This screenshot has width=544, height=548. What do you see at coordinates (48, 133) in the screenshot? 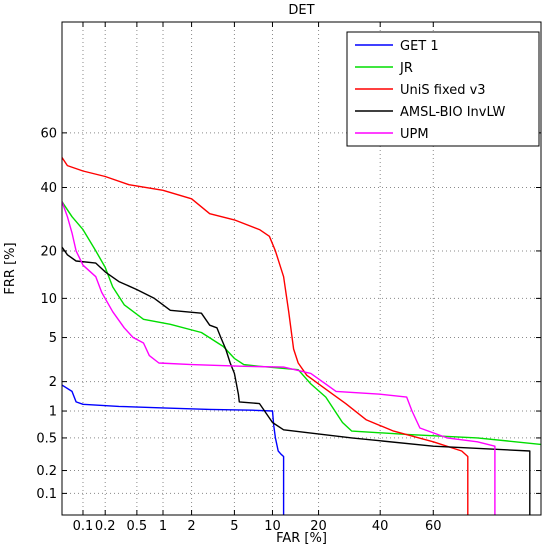
I see `y-tick-label: 60` at bounding box center [48, 133].